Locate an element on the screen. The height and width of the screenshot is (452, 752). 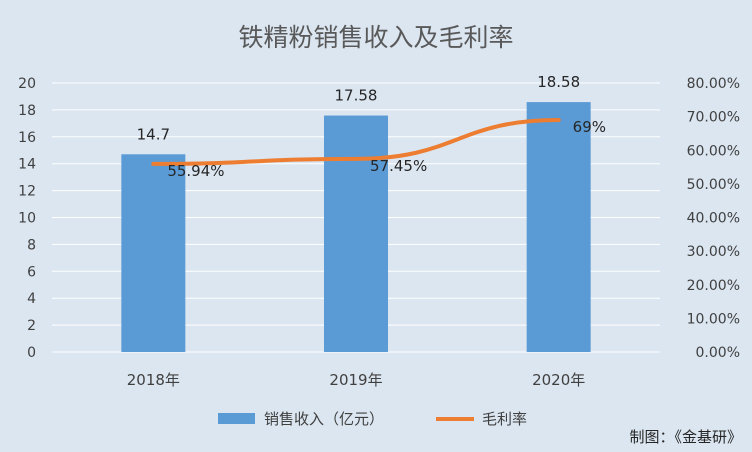
right-axis-tick-label: 30.00% is located at coordinates (713, 252).